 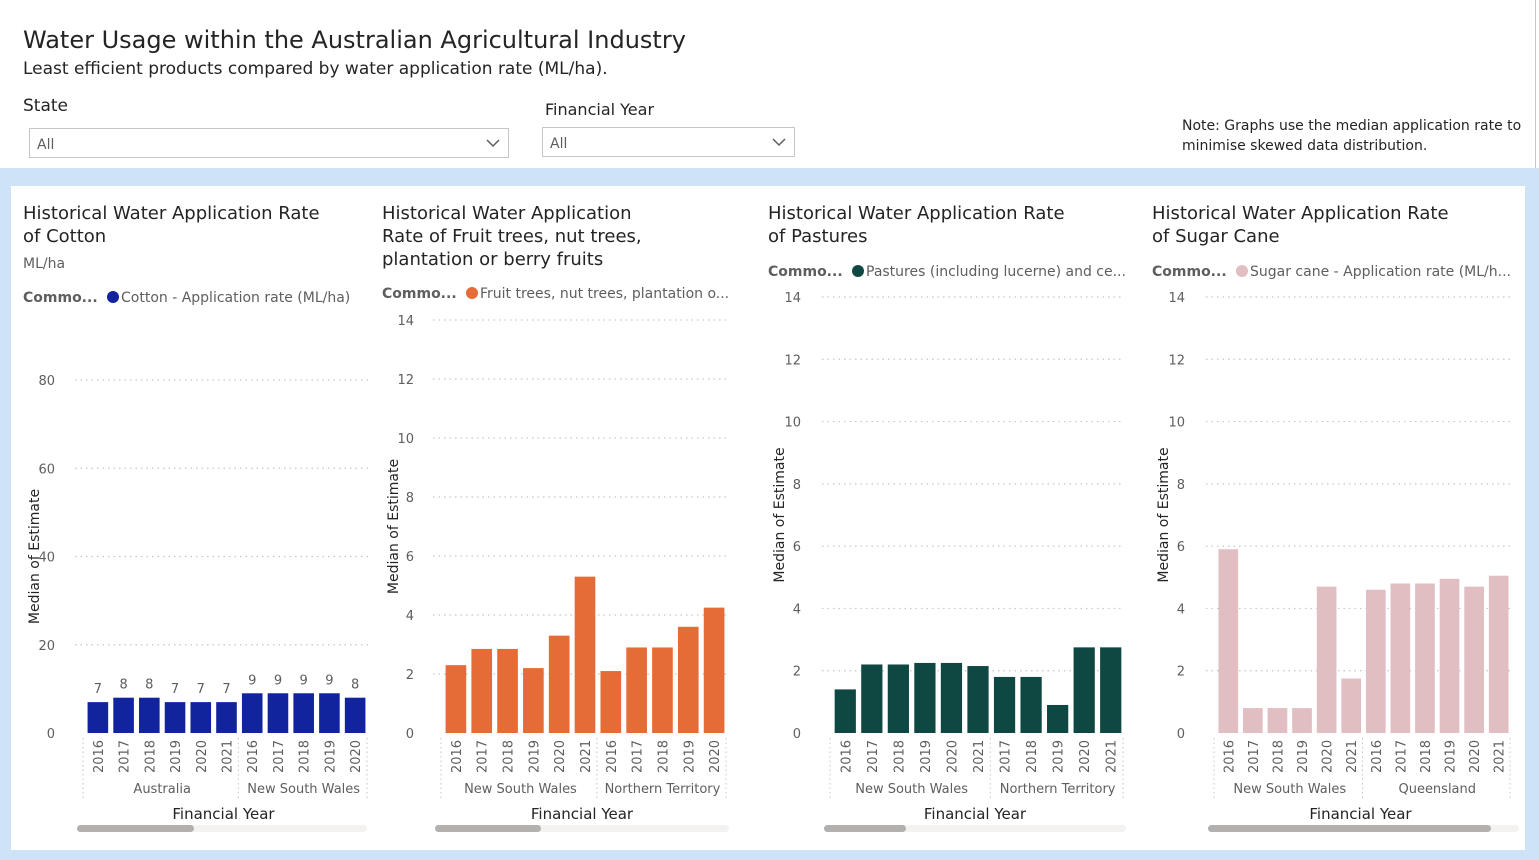 What do you see at coordinates (668, 142) in the screenshot?
I see `year-dropdown: All` at bounding box center [668, 142].